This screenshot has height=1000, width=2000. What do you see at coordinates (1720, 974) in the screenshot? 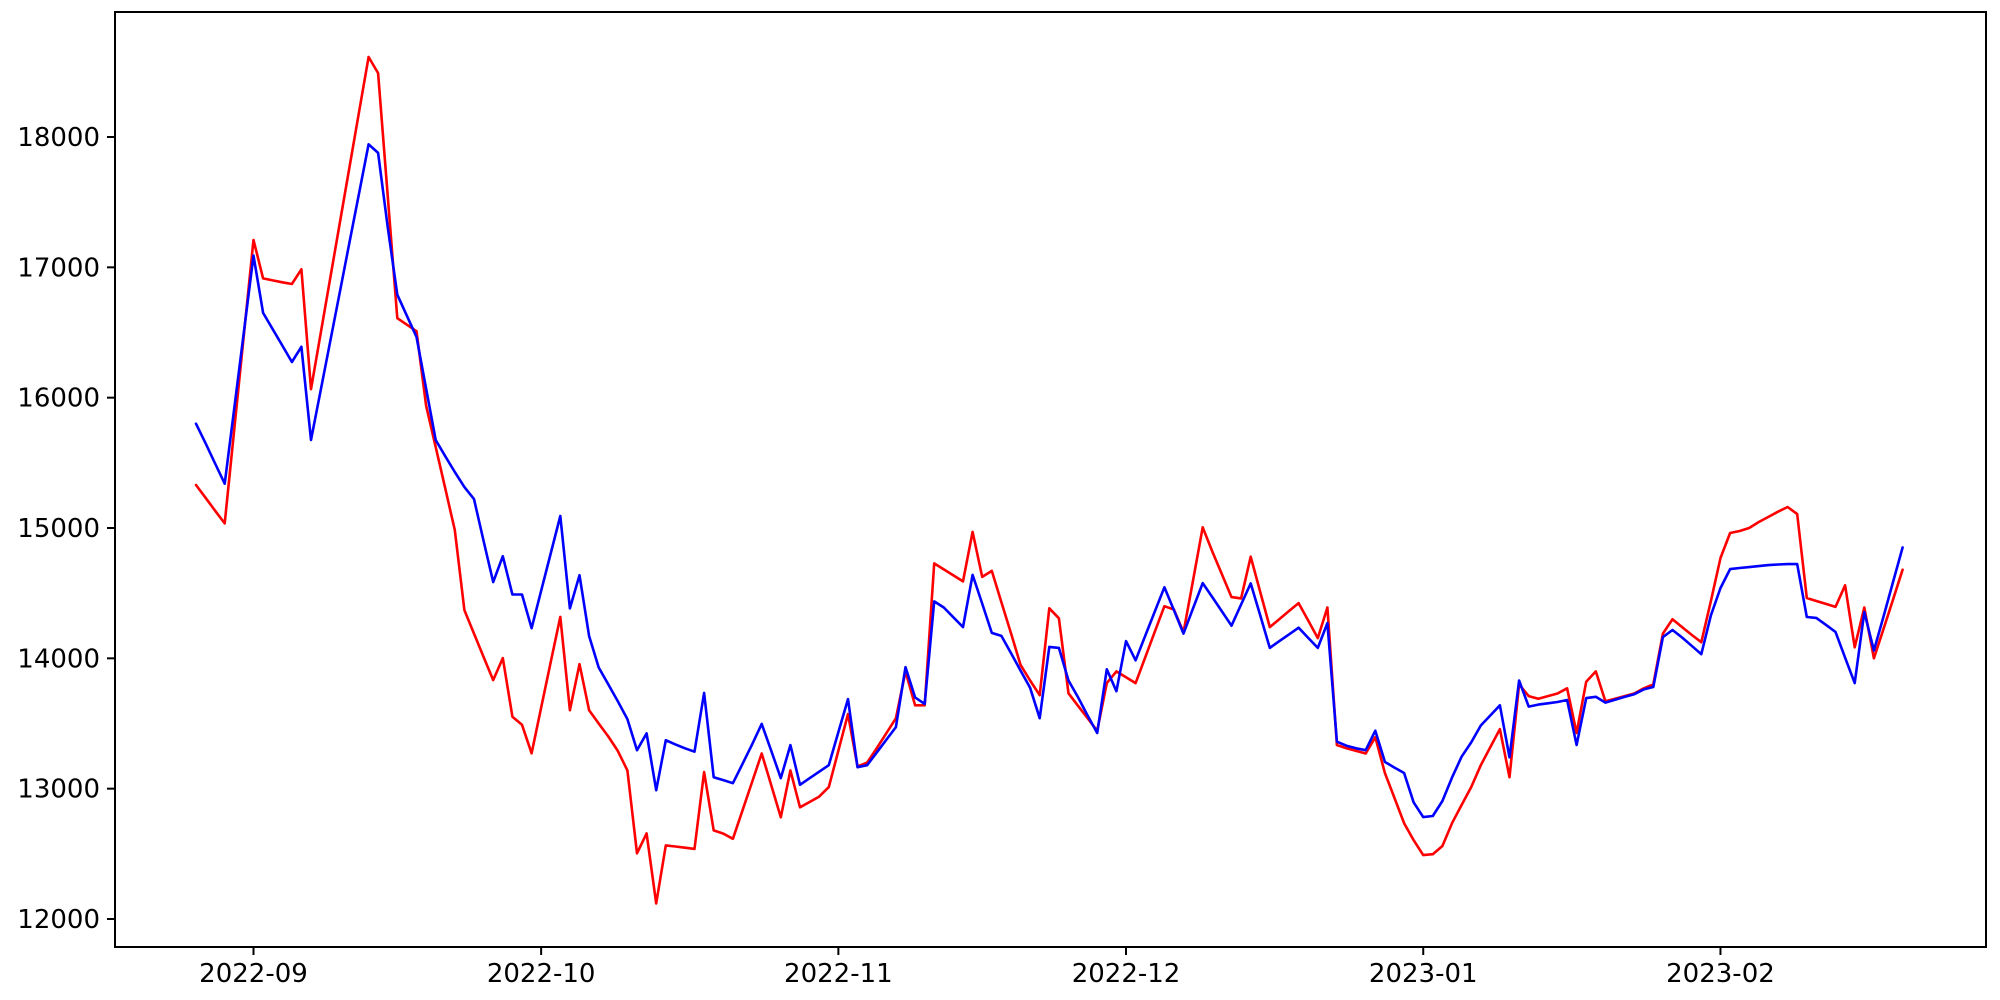
I see `x-tick-label: 2023-02` at bounding box center [1720, 974].